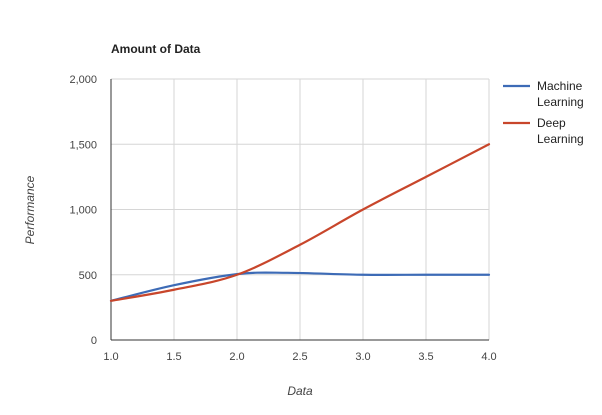 The width and height of the screenshot is (602, 415). I want to click on x-tick-label: 3.0, so click(362, 357).